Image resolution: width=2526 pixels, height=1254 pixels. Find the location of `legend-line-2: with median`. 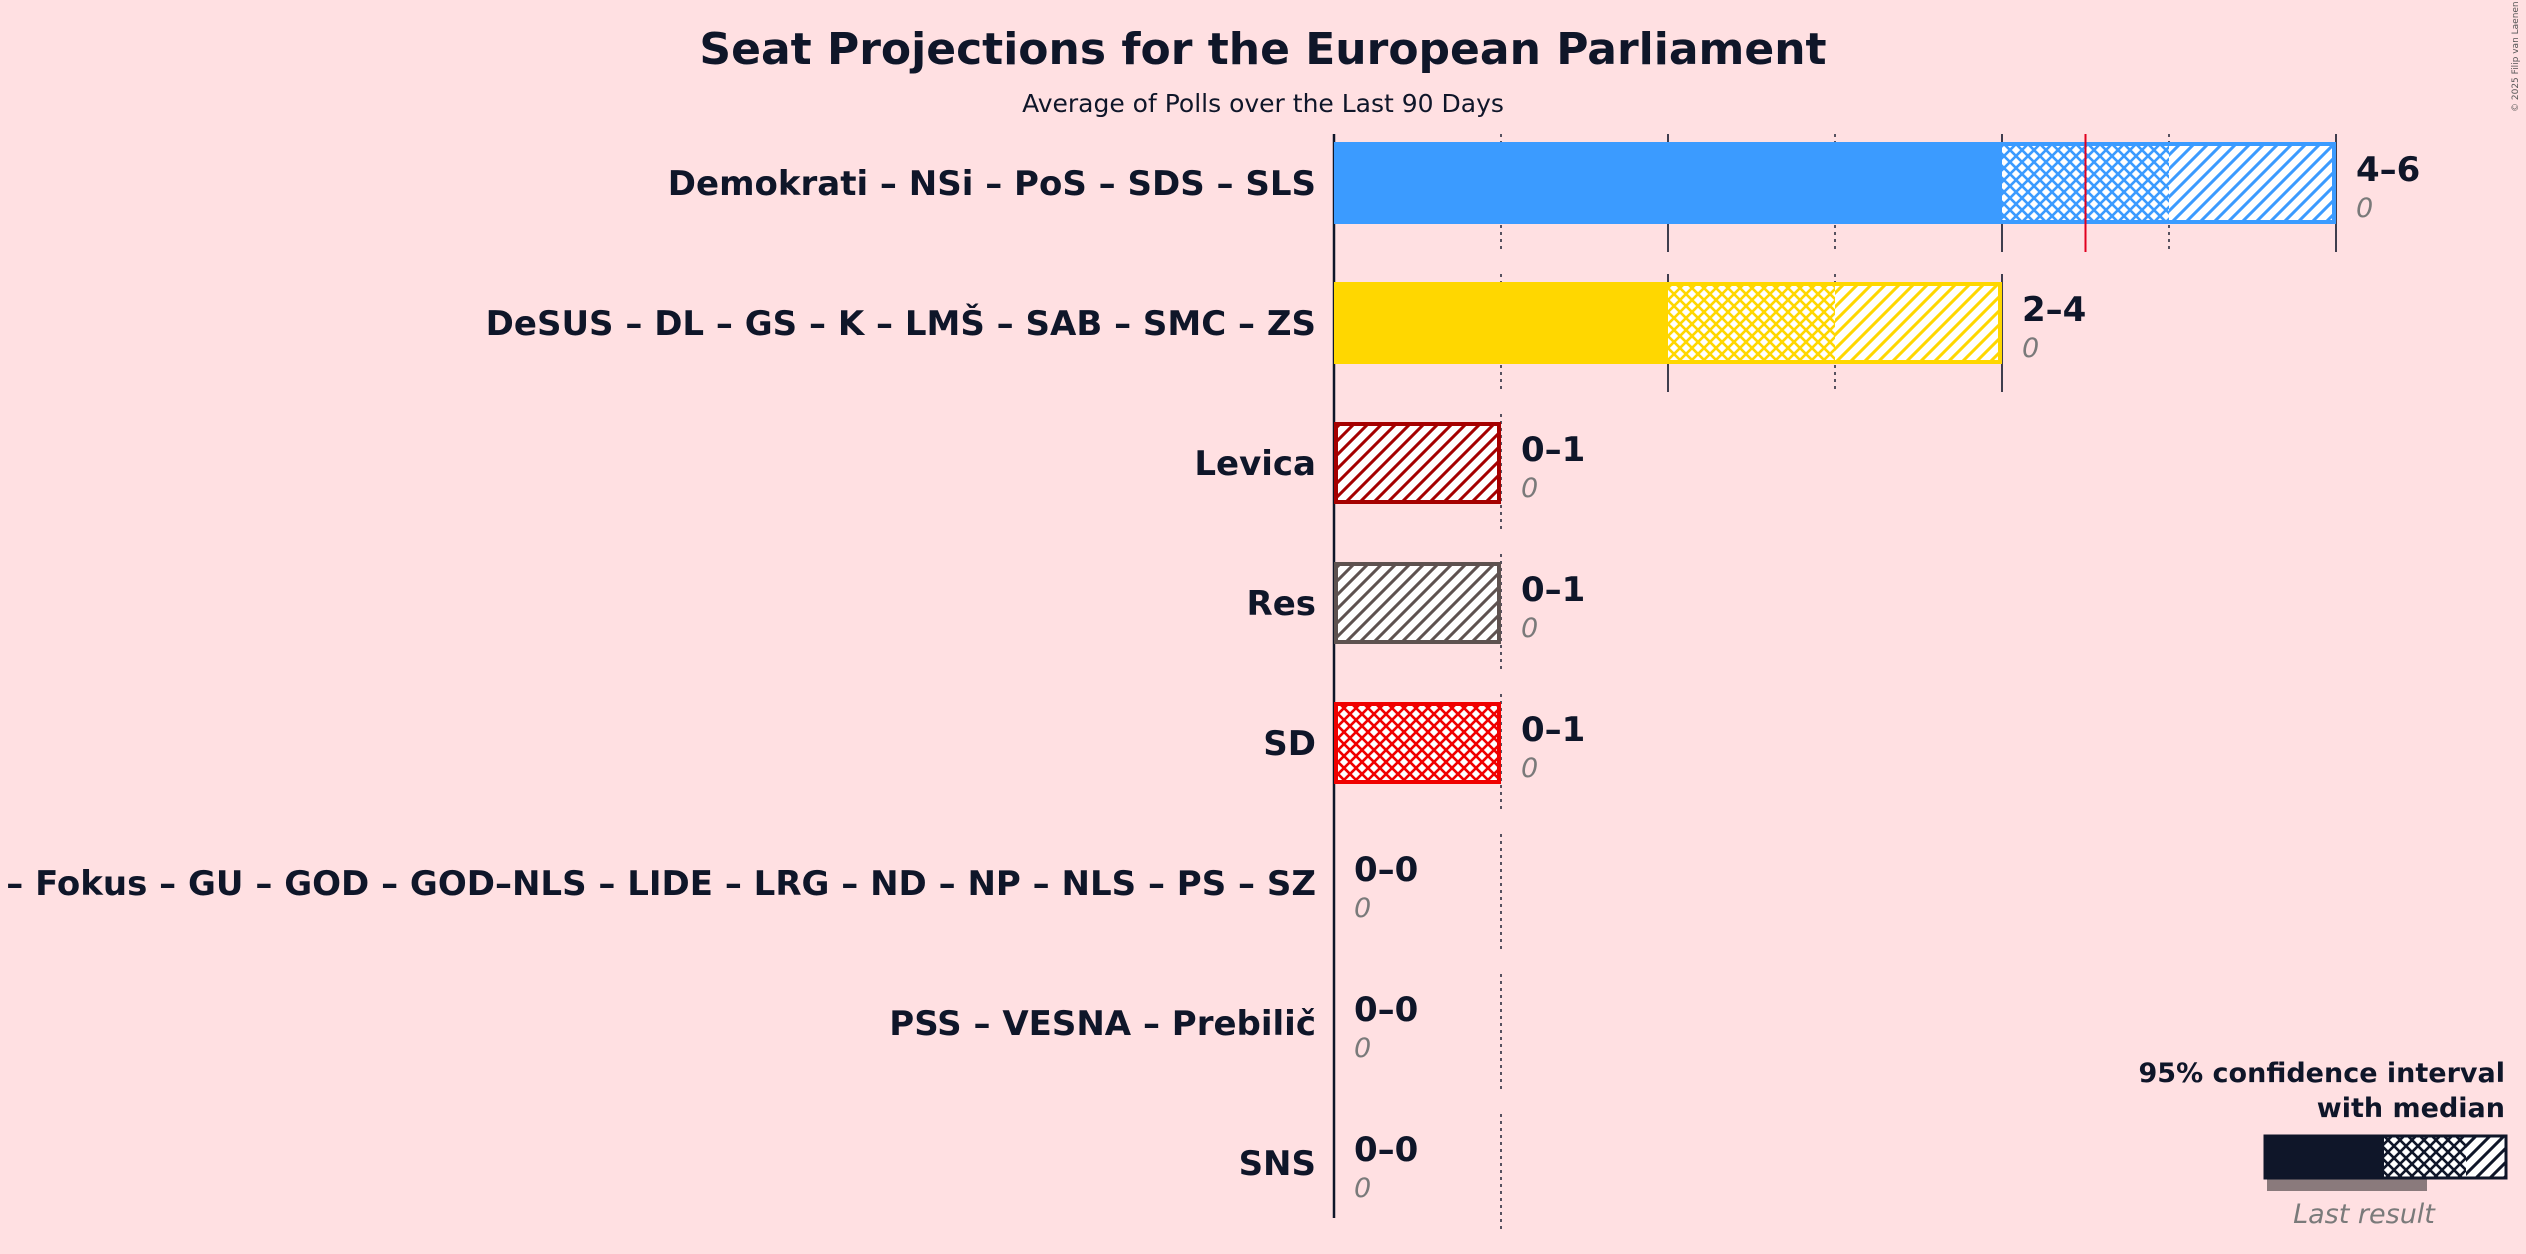

legend-line-2: with median is located at coordinates (2411, 1108).